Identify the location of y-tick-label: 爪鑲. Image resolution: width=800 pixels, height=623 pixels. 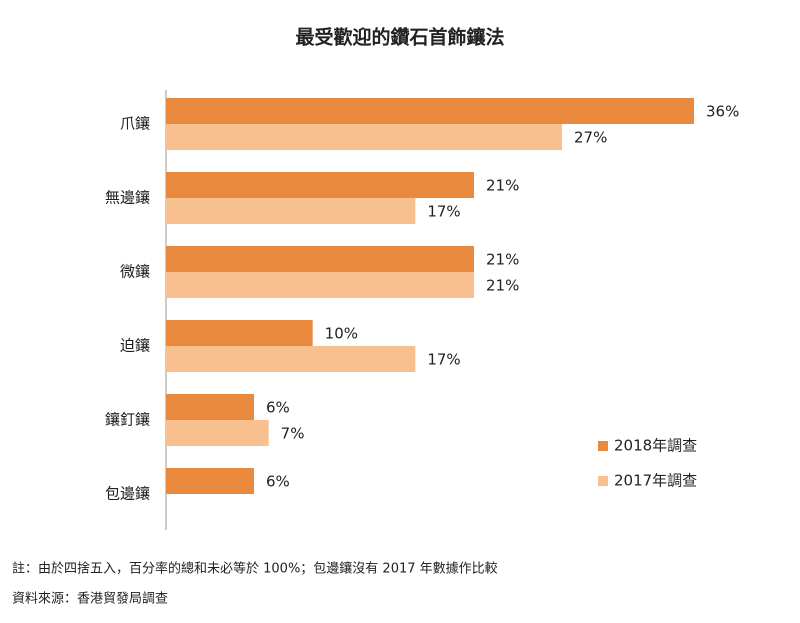
(135, 124).